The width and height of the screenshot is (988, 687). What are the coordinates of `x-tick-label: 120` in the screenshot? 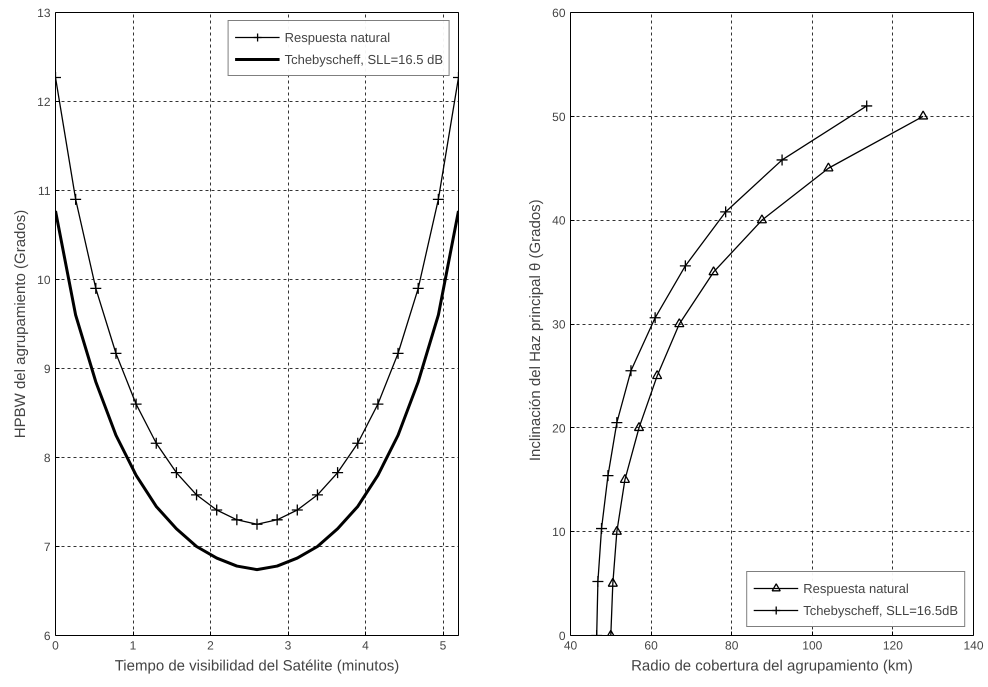 It's located at (893, 645).